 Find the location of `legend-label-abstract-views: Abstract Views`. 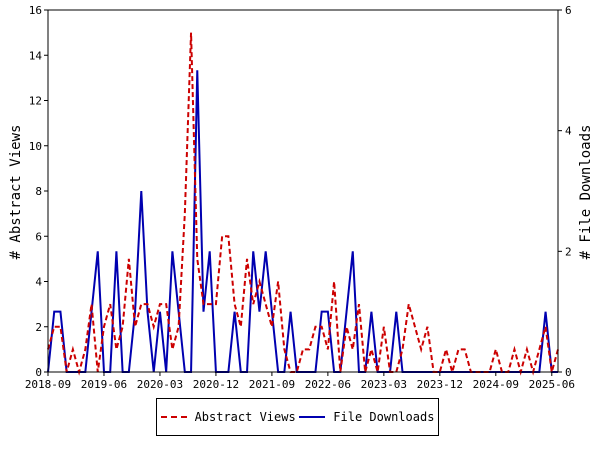

legend-label-abstract-views: Abstract Views is located at coordinates (245, 417).